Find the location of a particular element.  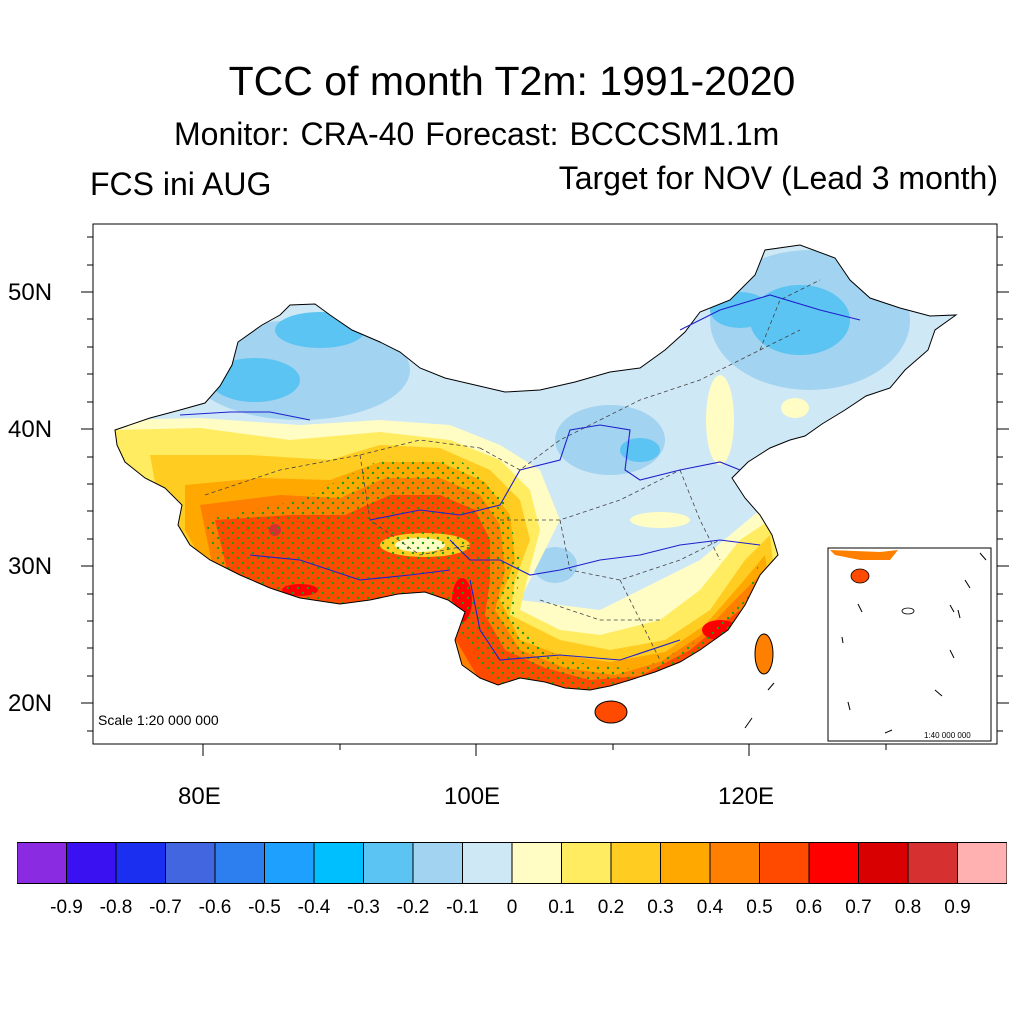

colorbar-label-14: 0.5 is located at coordinates (759, 907).